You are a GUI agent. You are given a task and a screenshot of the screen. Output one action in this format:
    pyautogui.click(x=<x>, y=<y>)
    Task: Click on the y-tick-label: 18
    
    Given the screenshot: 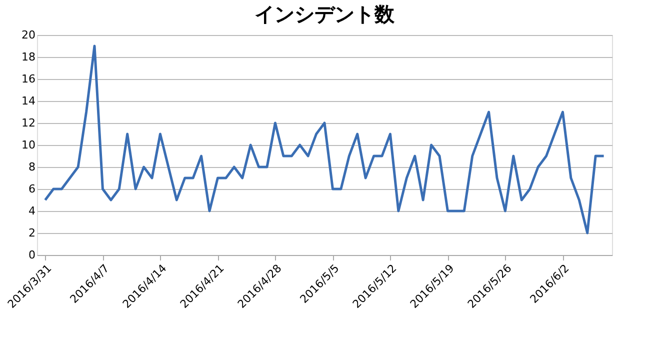 What is the action you would take?
    pyautogui.click(x=29, y=57)
    